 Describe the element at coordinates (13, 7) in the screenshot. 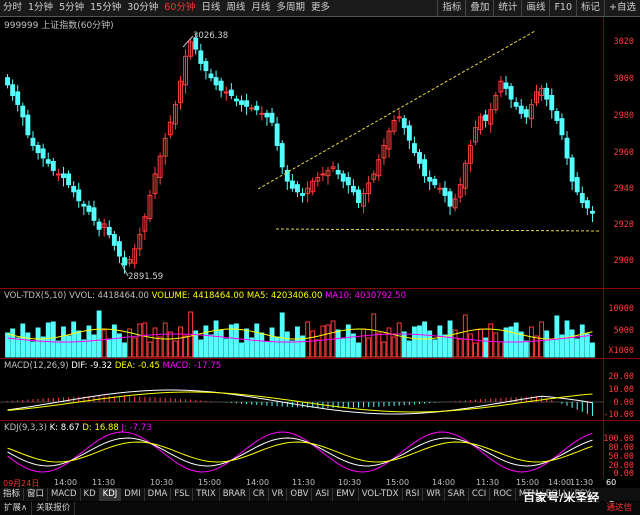

I see `tf-tab: 分时` at that location.